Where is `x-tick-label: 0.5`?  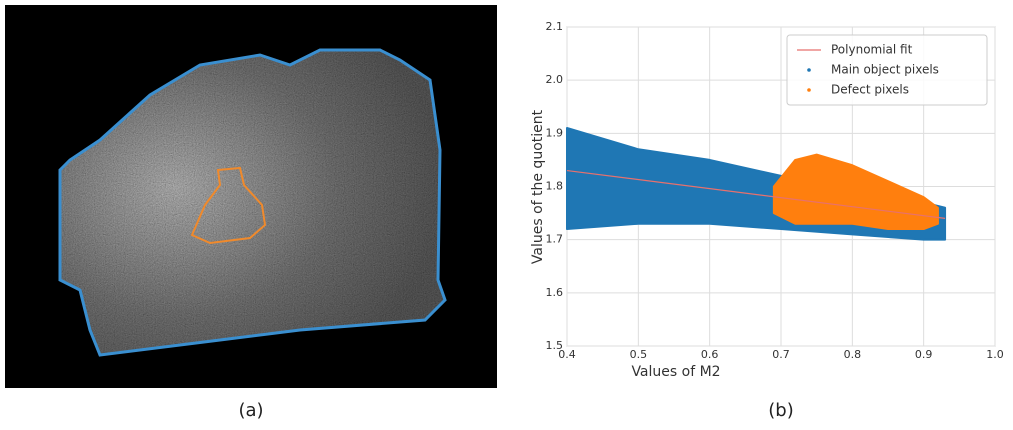
x-tick-label: 0.5 is located at coordinates (639, 354).